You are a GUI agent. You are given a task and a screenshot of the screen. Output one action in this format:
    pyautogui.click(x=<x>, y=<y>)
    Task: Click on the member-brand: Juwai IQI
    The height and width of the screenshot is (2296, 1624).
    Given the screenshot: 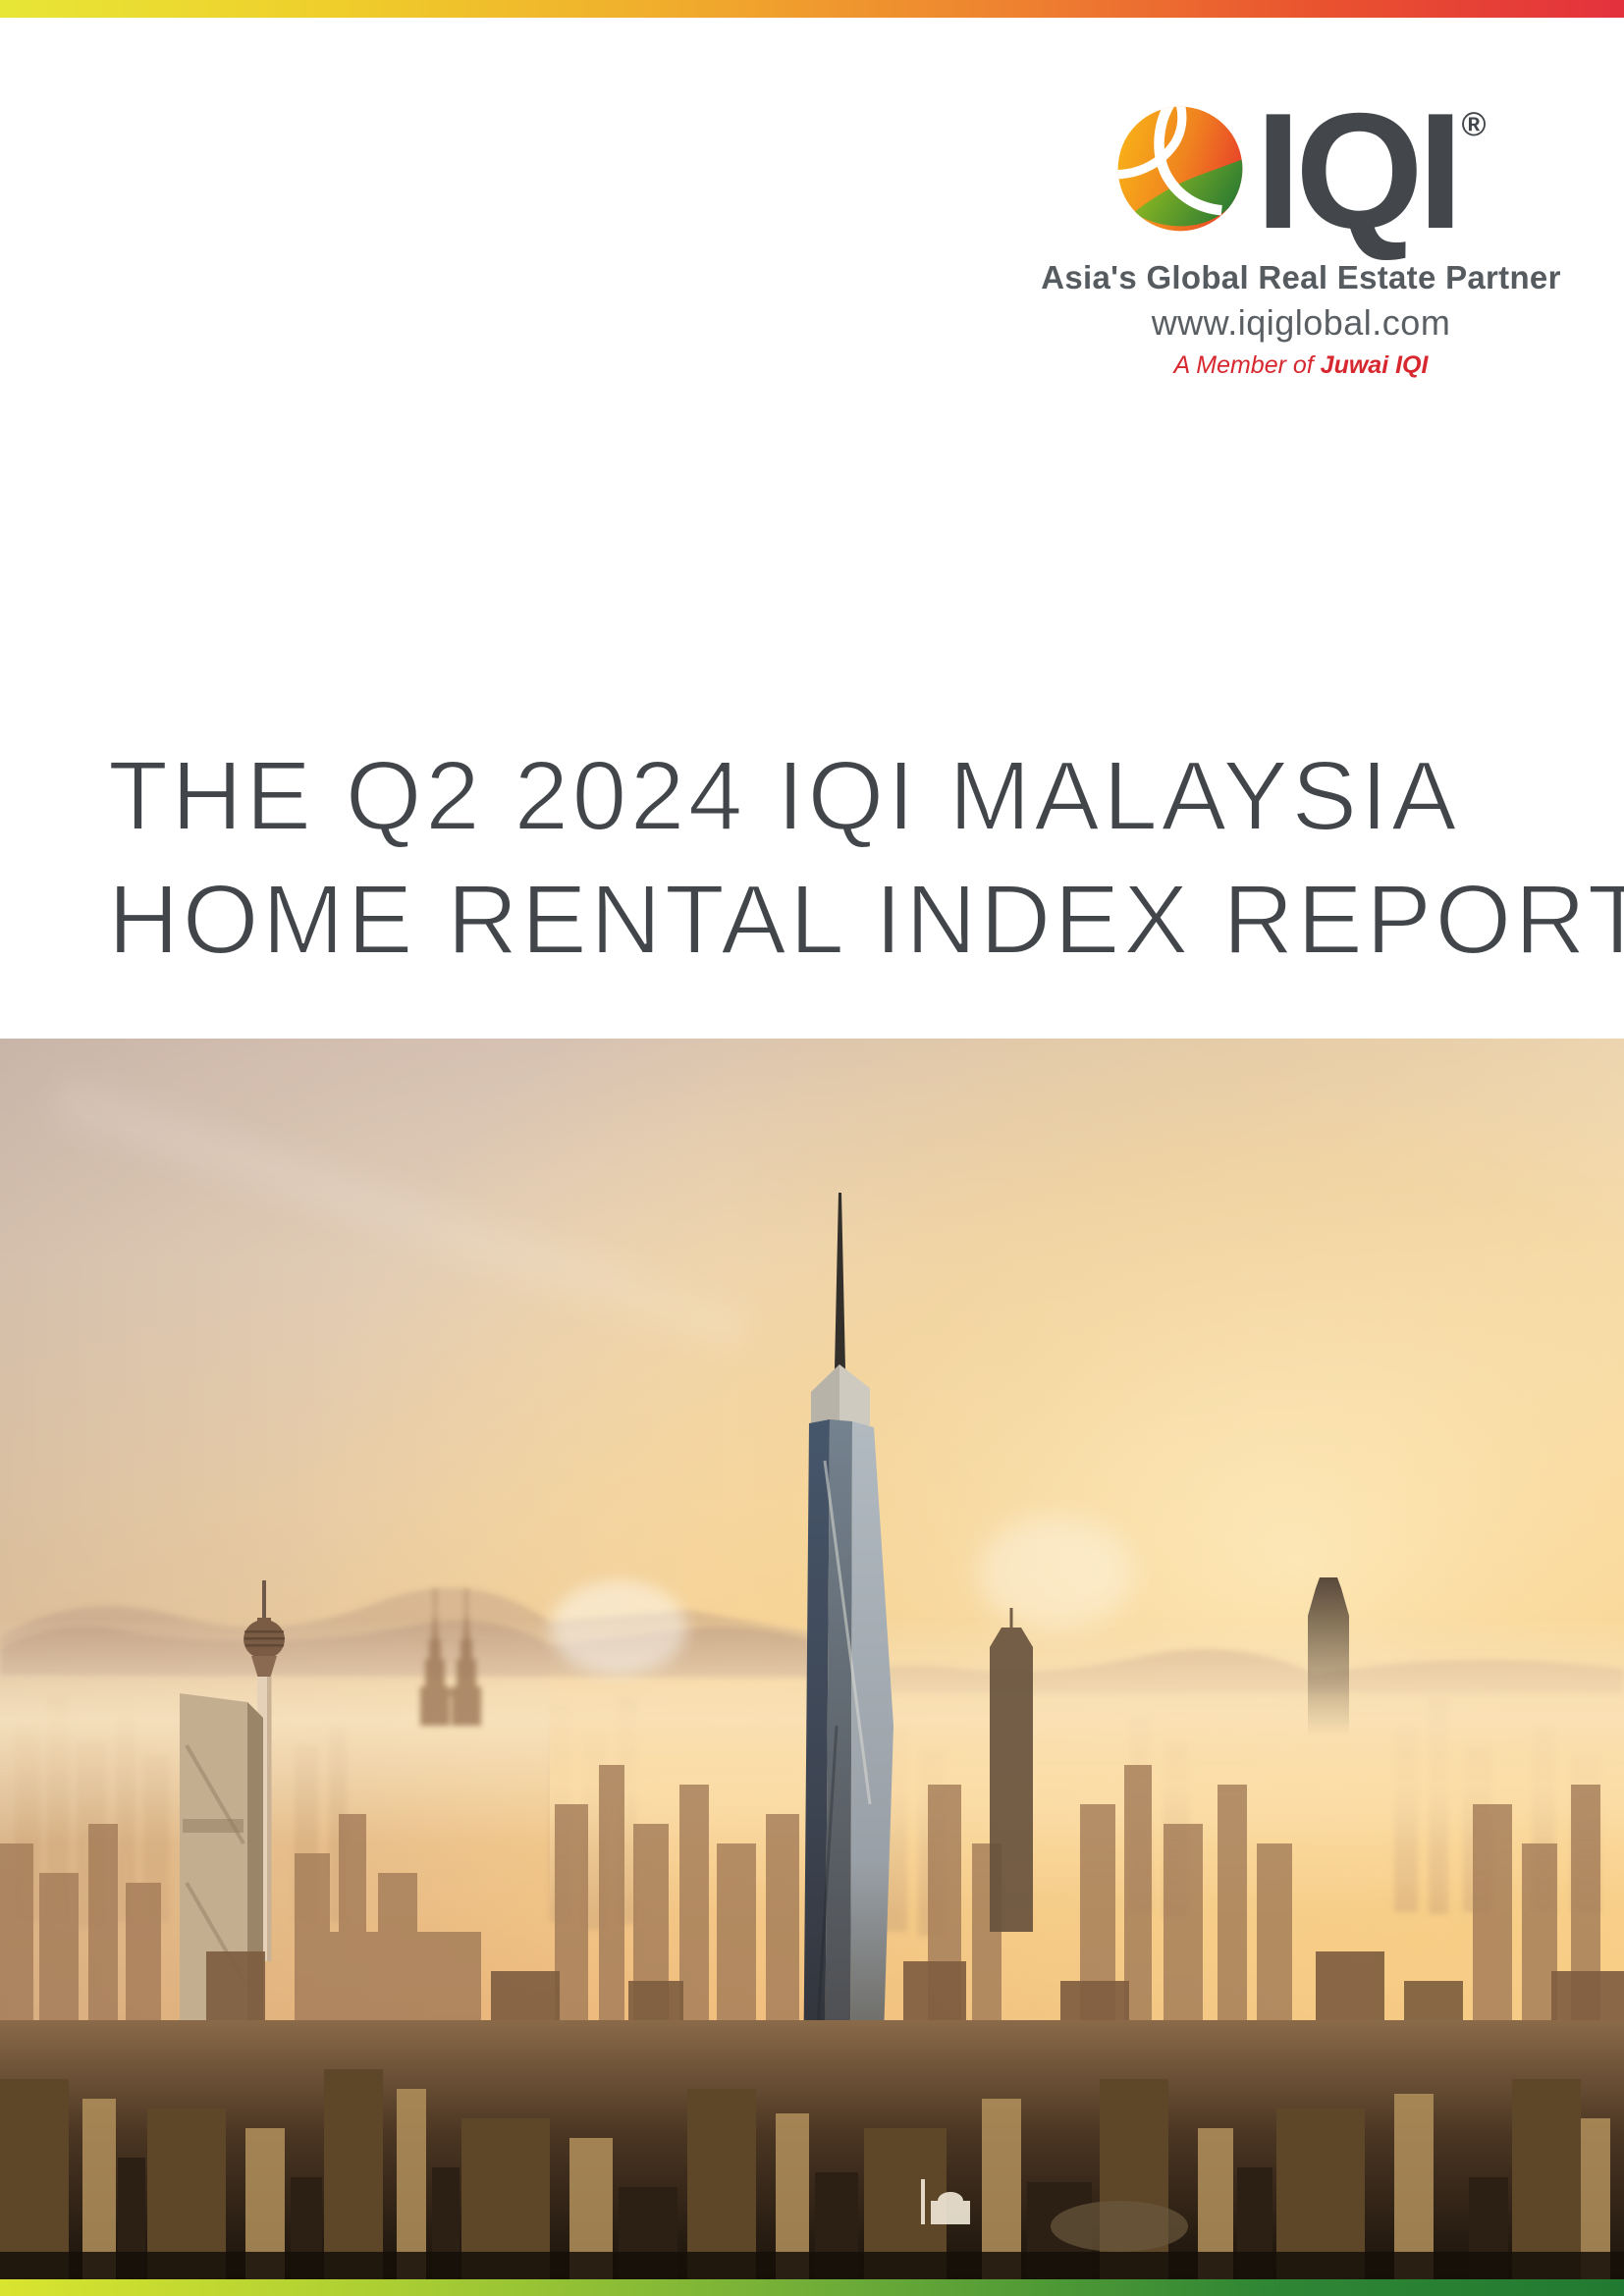 What is the action you would take?
    pyautogui.click(x=1374, y=365)
    